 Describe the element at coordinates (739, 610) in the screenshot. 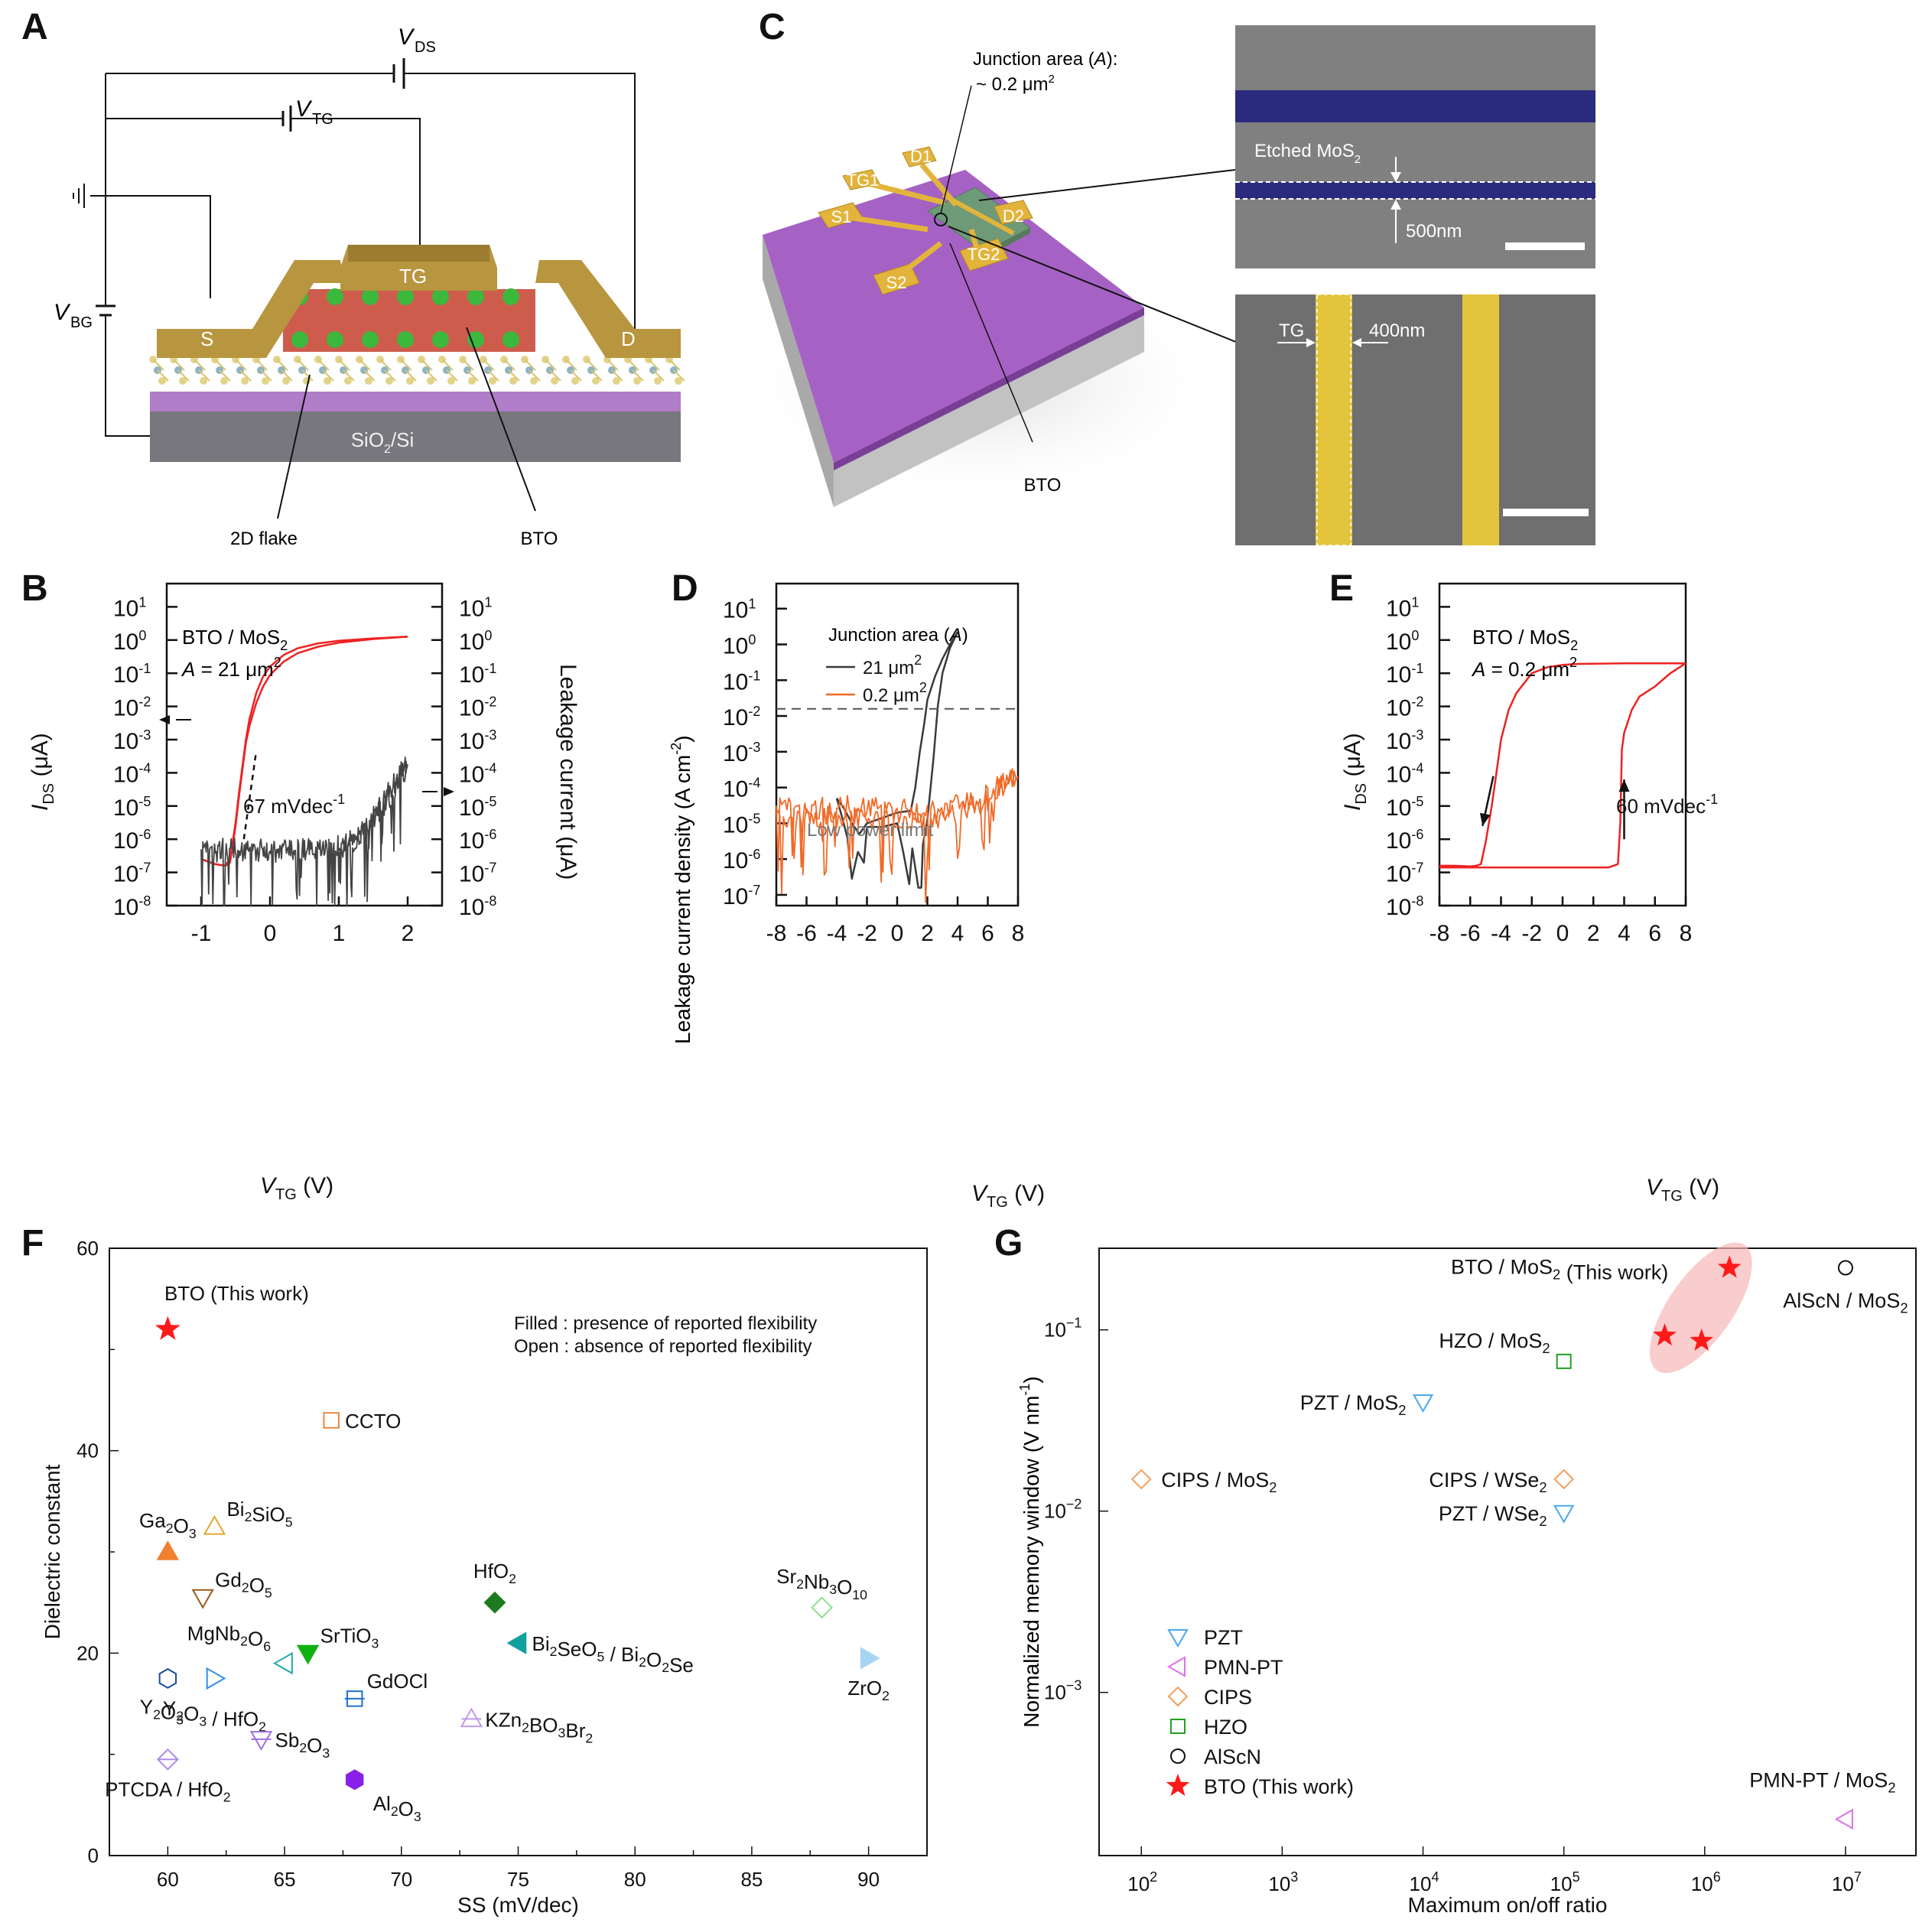

I see `y-tick-label: 10¹` at that location.